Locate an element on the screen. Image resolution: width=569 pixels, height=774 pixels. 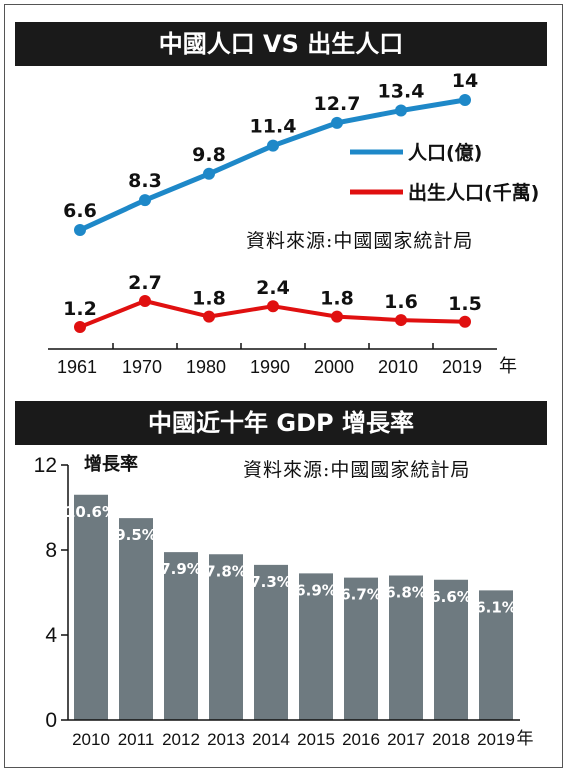
x-tick-label: 2013 is located at coordinates (226, 739).